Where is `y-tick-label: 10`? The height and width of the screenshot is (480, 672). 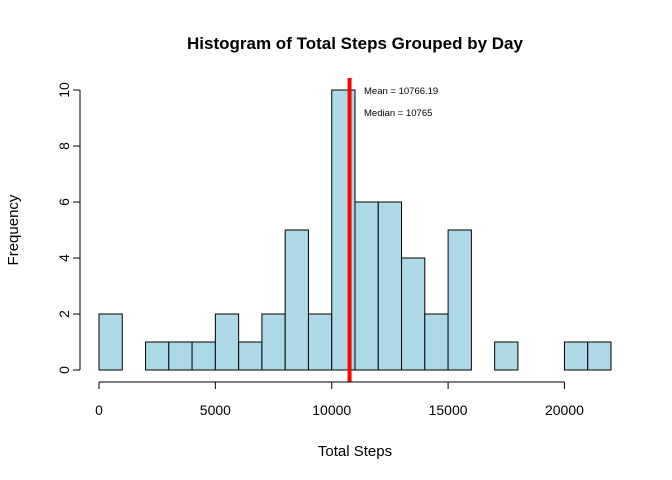
y-tick-label: 10 is located at coordinates (64, 90).